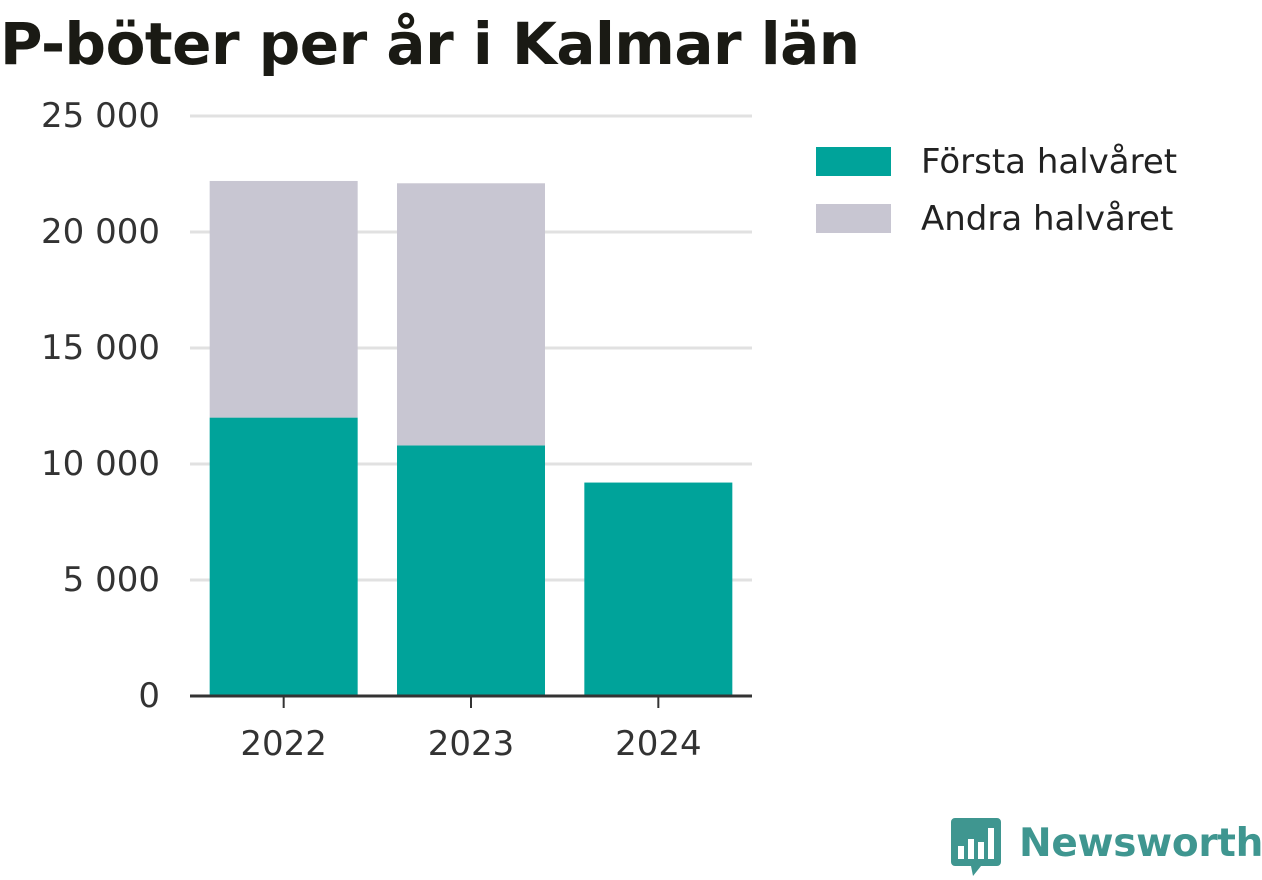 This screenshot has height=880, width=1262. I want to click on y-tick-label: 15 000, so click(100, 348).